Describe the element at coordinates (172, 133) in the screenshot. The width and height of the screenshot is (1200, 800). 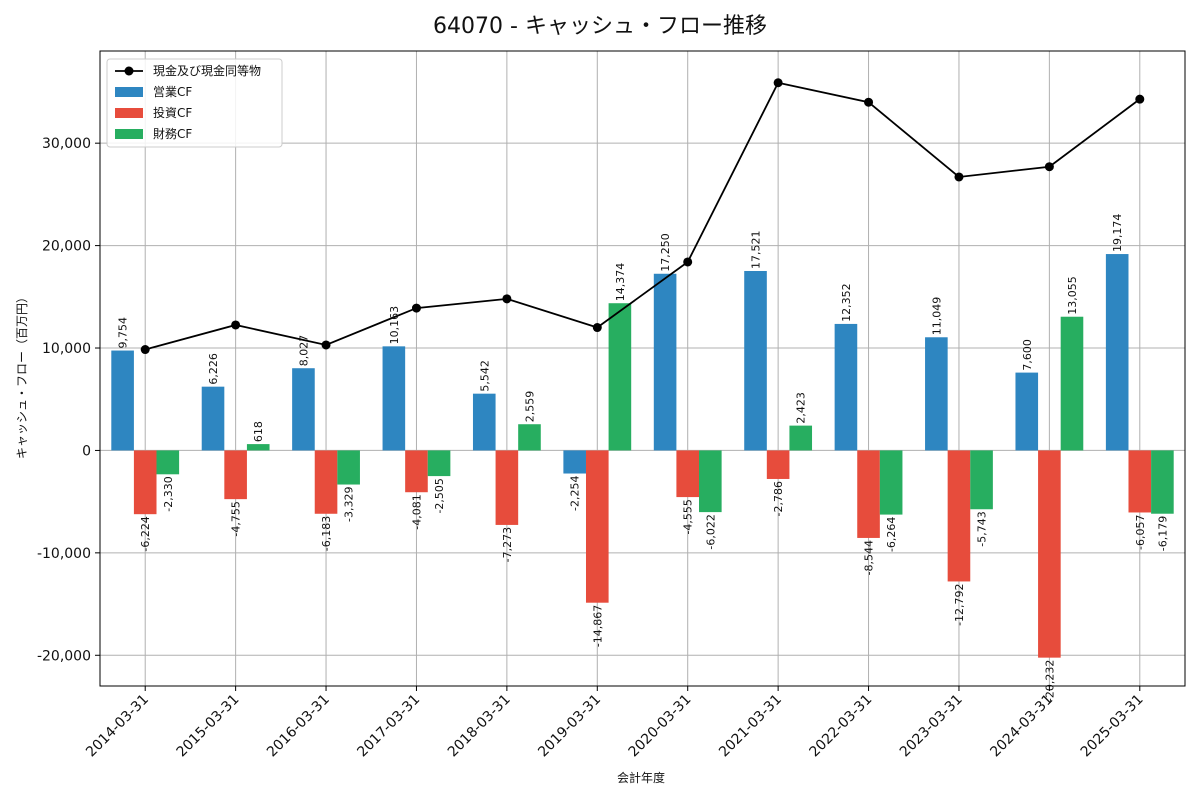
I see `legend-label: 財務CF` at that location.